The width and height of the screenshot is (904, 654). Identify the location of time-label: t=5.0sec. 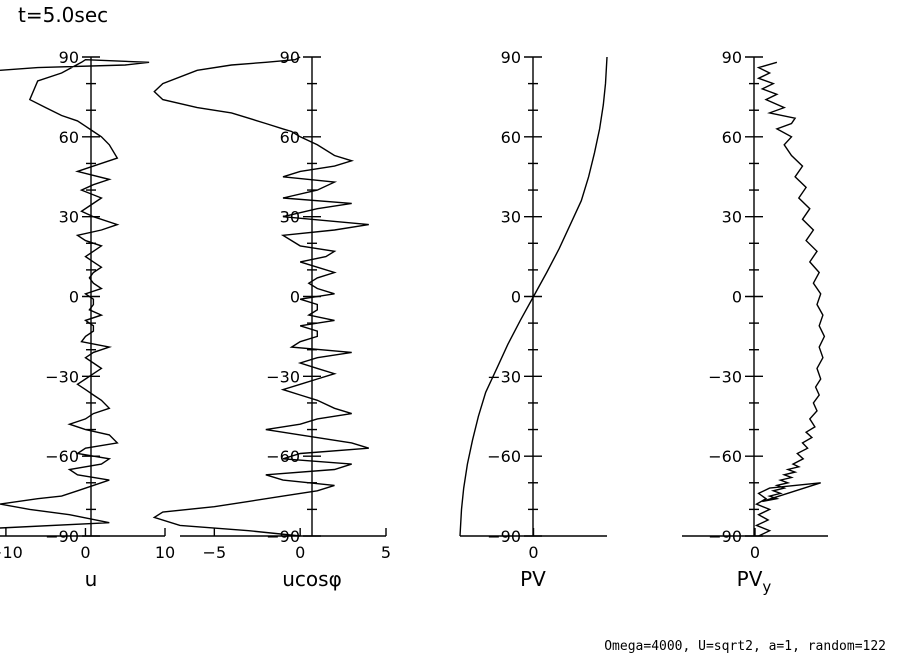
(63, 15).